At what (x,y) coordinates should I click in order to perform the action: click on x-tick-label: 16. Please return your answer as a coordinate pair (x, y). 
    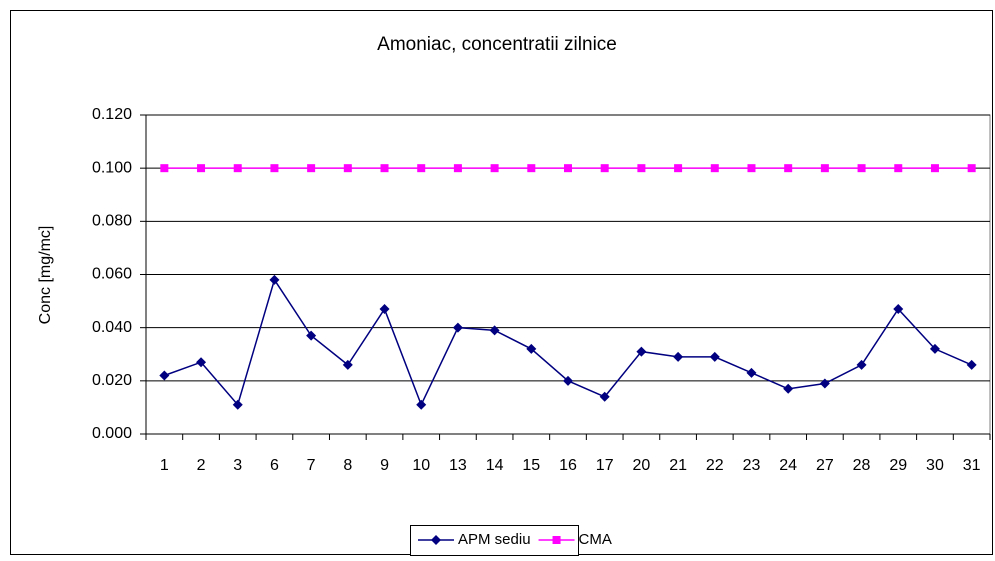
    Looking at the image, I should click on (568, 465).